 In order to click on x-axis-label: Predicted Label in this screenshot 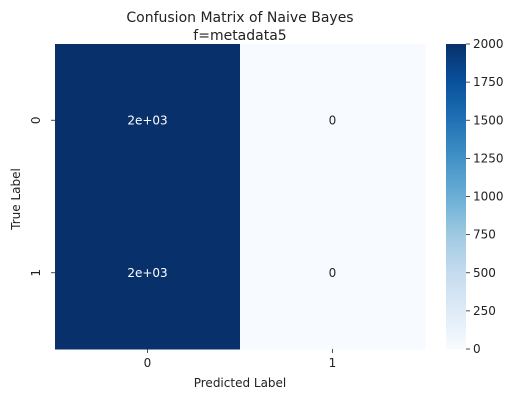, I will do `click(240, 383)`.